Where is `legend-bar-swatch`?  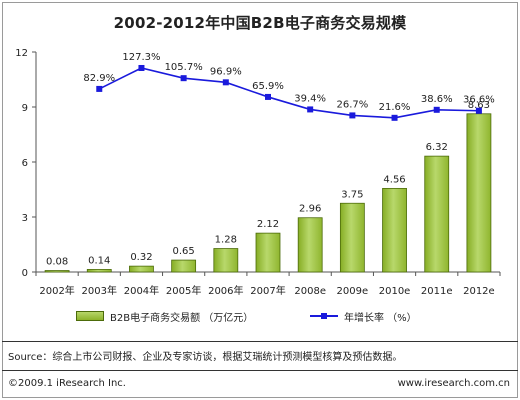 legend-bar-swatch is located at coordinates (90, 316).